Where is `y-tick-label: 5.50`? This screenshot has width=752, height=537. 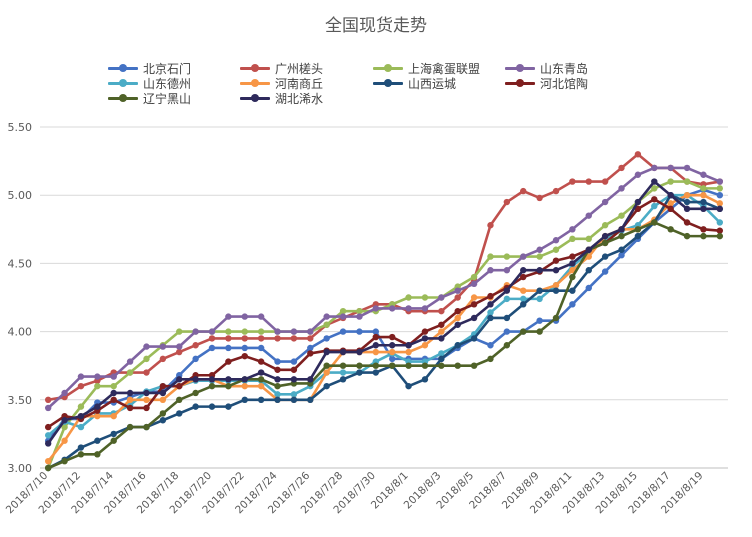
y-tick-label: 5.50 is located at coordinates (20, 127).